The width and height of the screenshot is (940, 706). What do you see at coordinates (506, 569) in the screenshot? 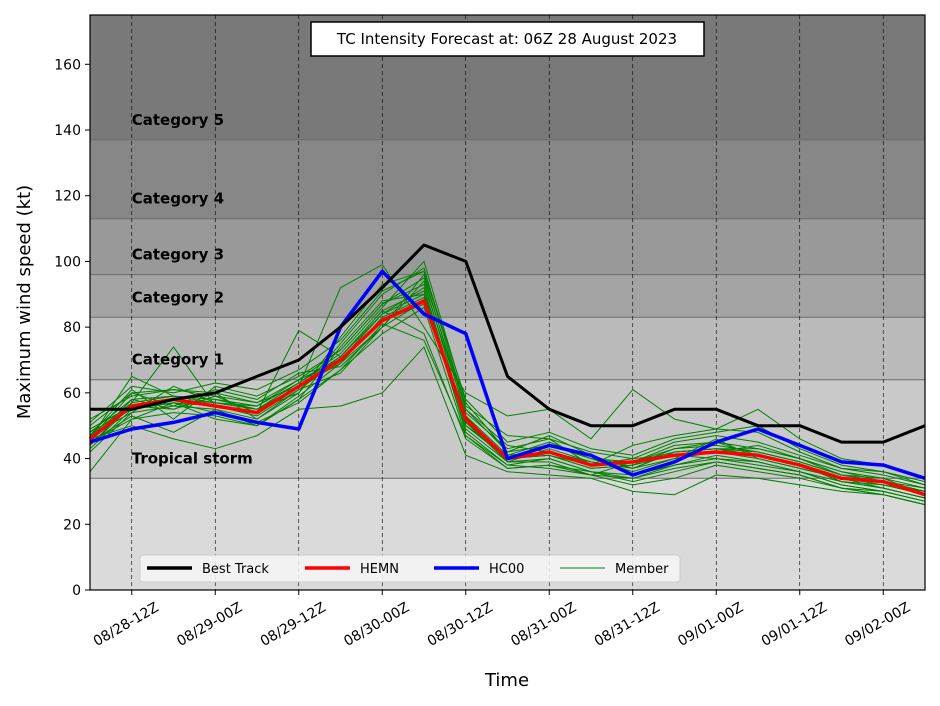
I see `legend-label-hc00: HC00` at bounding box center [506, 569].